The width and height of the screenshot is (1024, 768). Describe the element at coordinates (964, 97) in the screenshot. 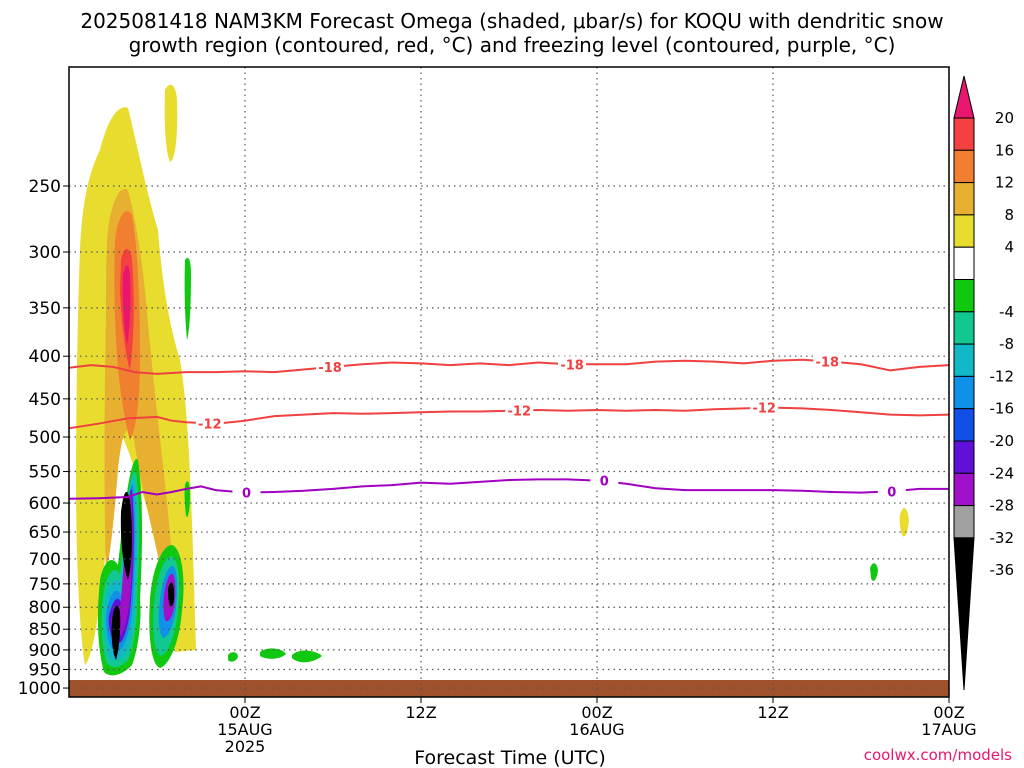

I see `colorbar-top-arrow` at that location.